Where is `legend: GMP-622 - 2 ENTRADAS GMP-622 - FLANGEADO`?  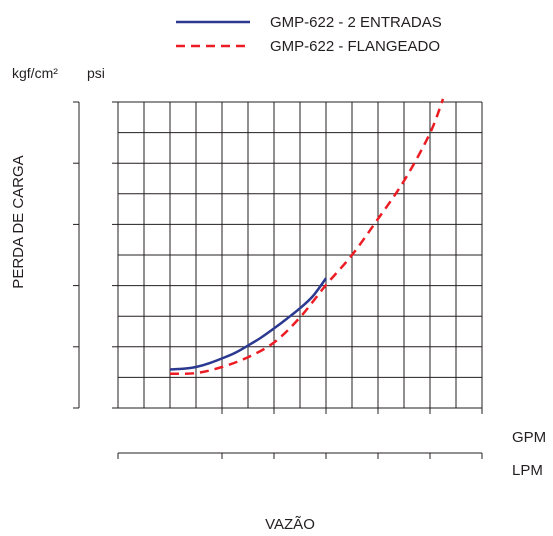
legend: GMP-622 - 2 ENTRADAS GMP-622 - FLANGEADO is located at coordinates (309, 34).